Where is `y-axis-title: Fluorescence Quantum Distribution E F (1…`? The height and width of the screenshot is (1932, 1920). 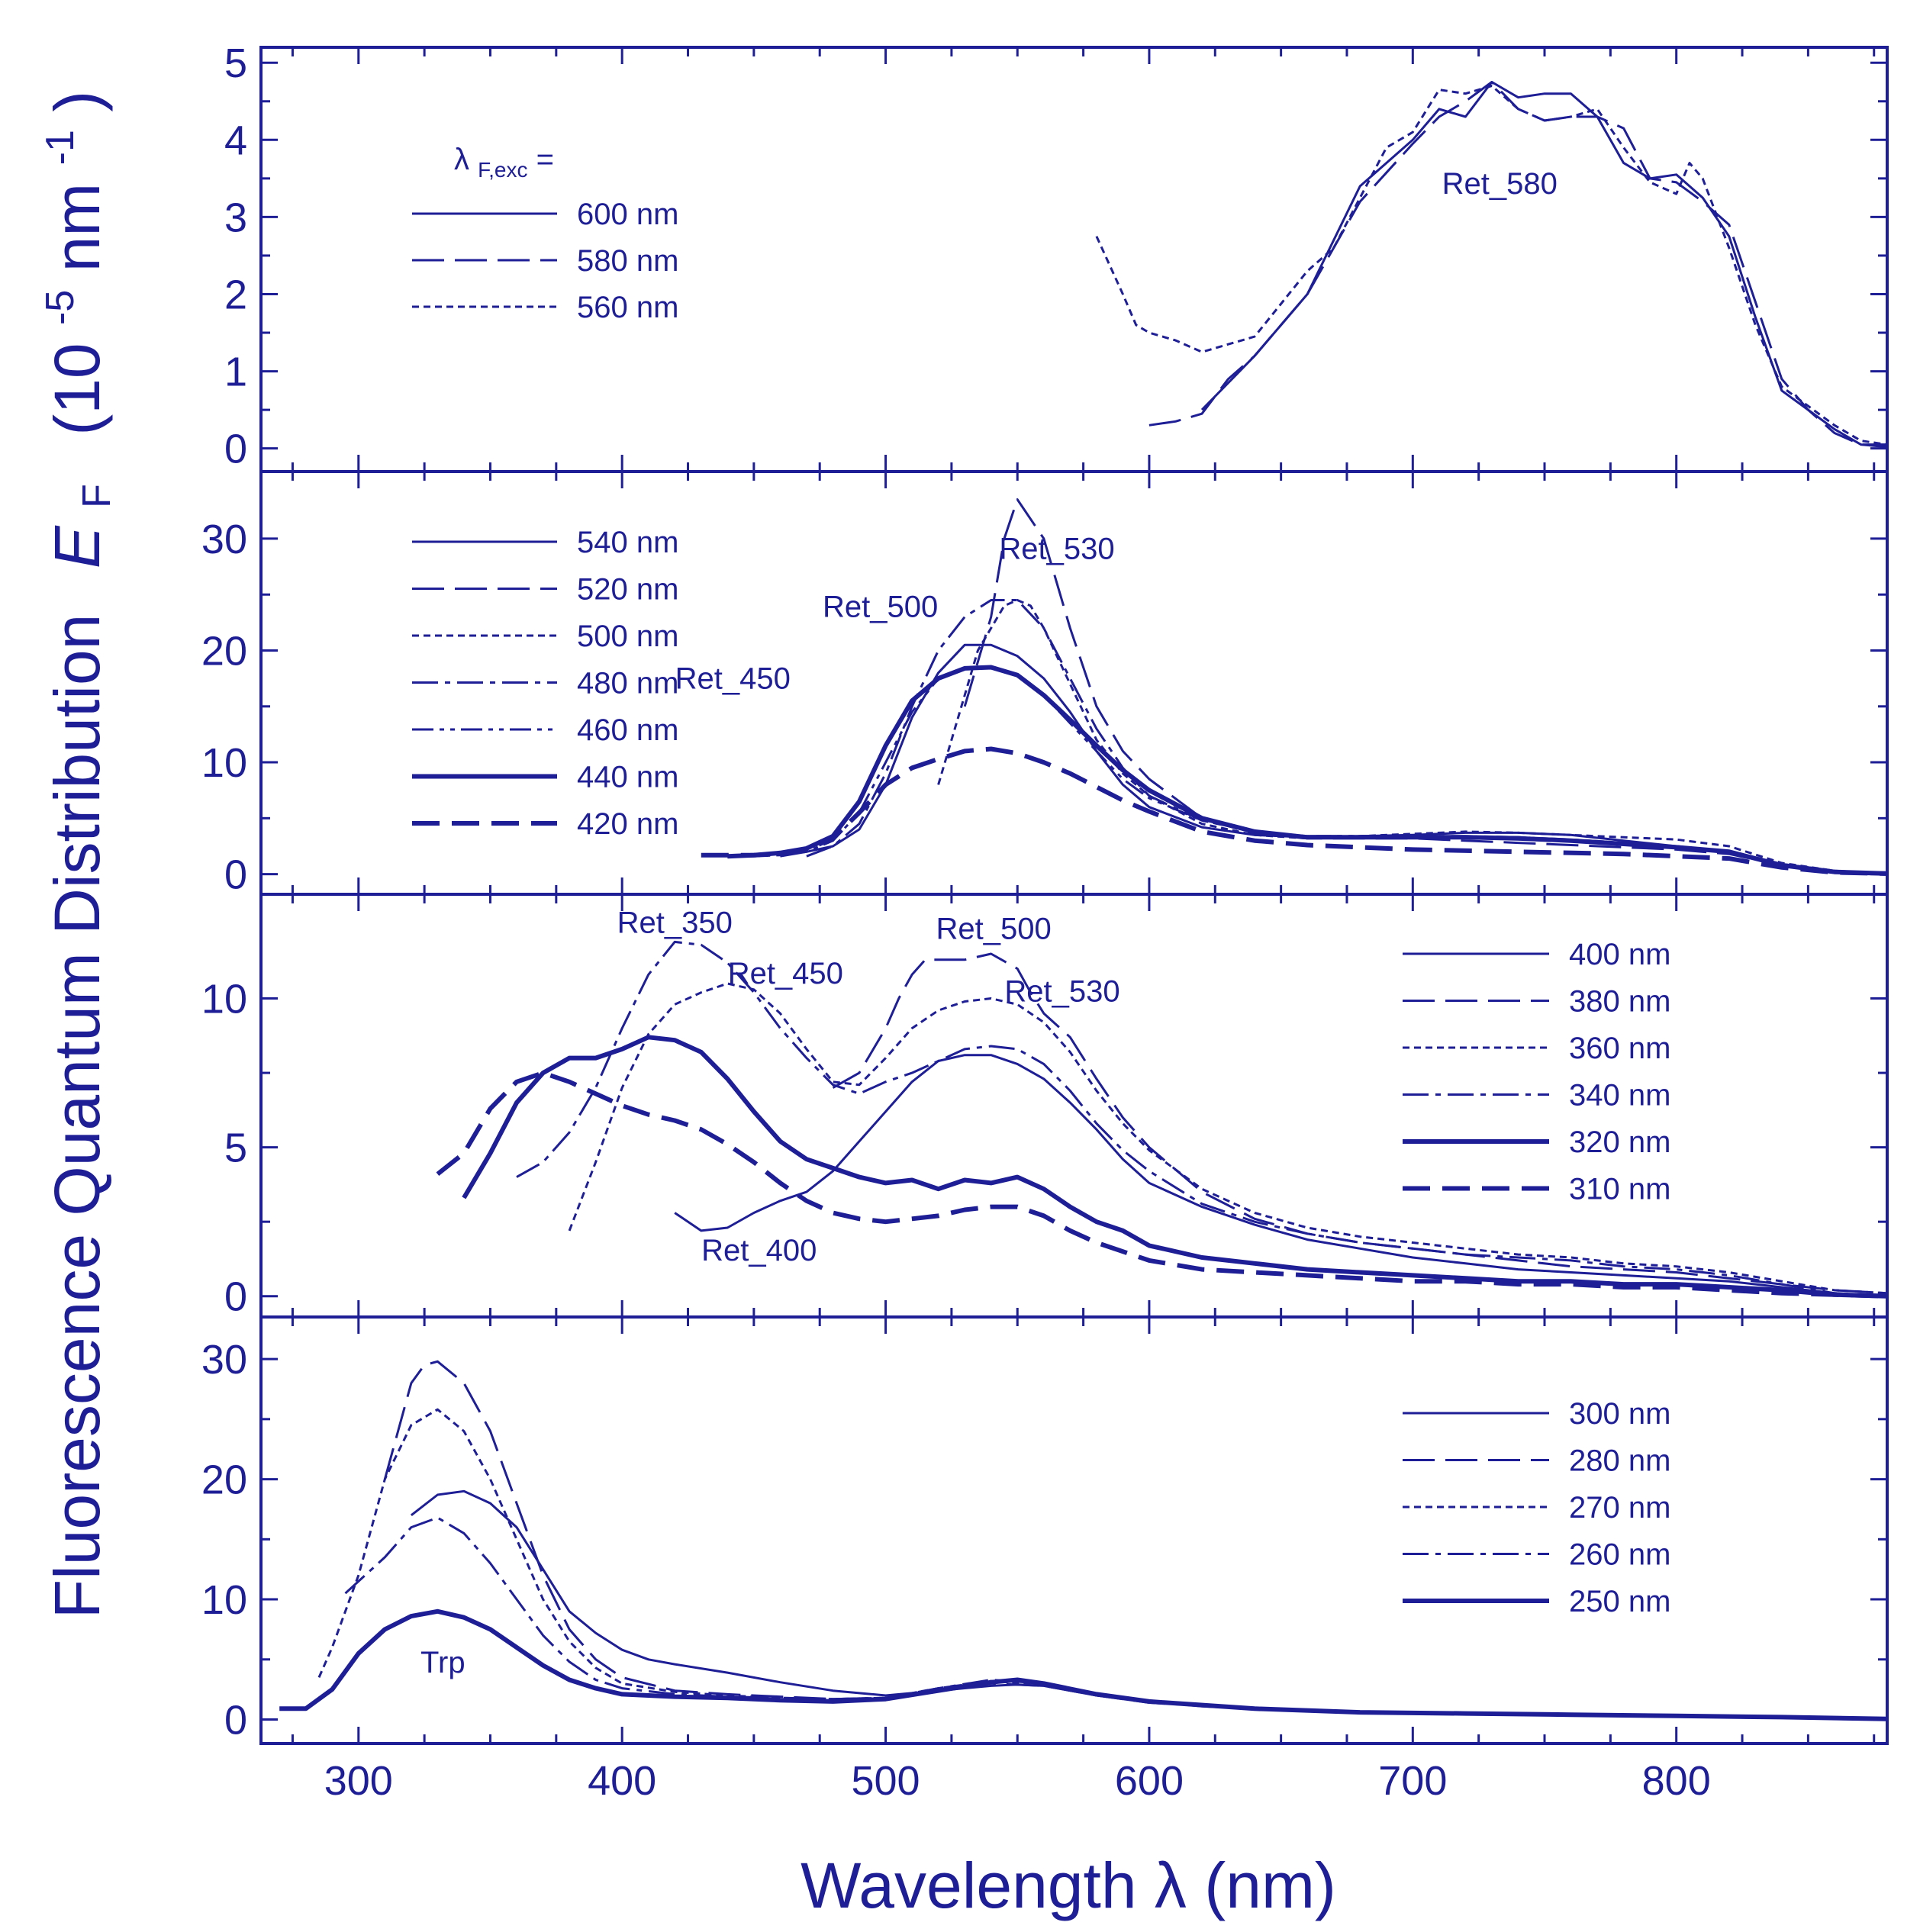 y-axis-title: Fluorescence Quantum Distribution E F (1… is located at coordinates (69, 854).